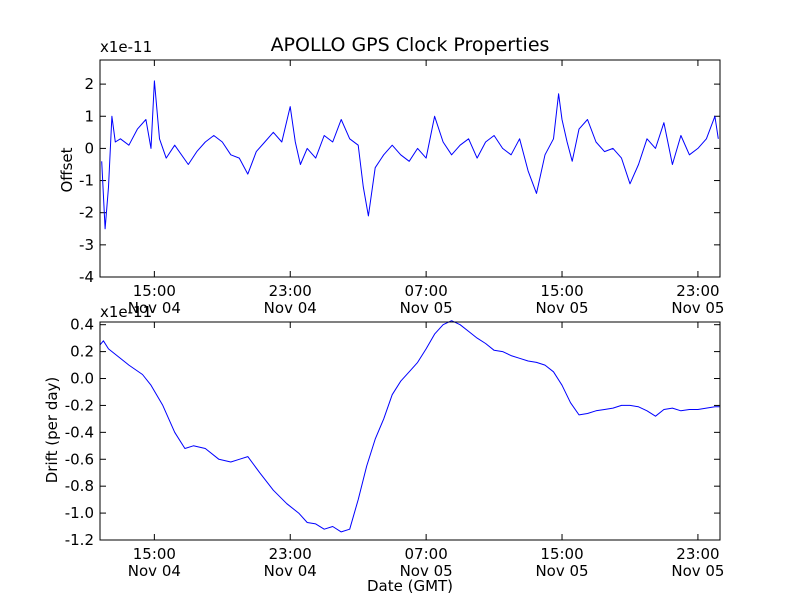 The height and width of the screenshot is (600, 800). What do you see at coordinates (82, 352) in the screenshot?
I see `y-tick-label: 0.2` at bounding box center [82, 352].